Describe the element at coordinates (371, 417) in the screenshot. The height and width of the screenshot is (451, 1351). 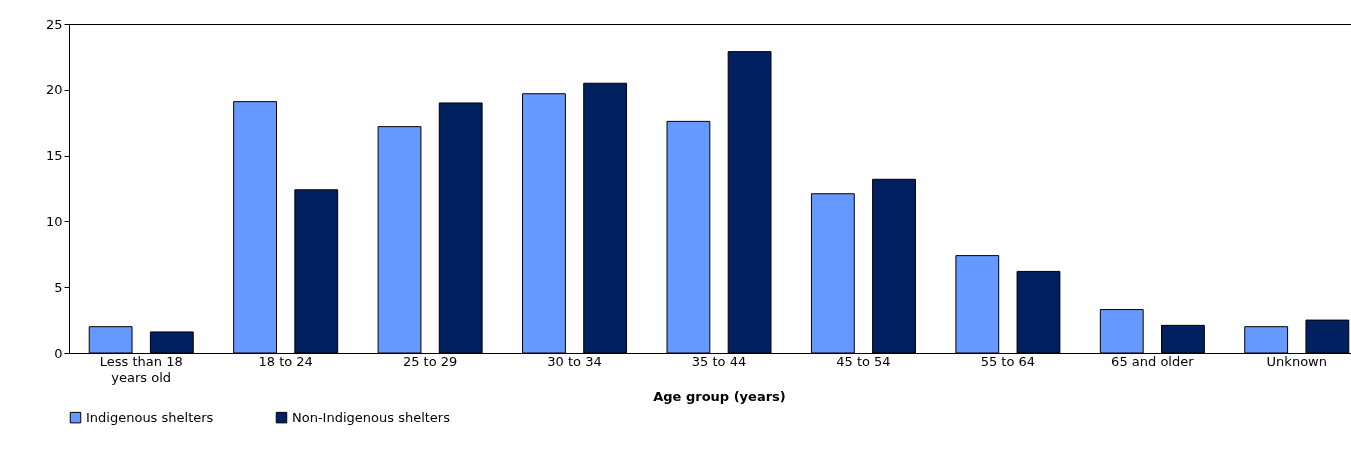
I see `legend-label: Non-Indigenous shelters` at that location.